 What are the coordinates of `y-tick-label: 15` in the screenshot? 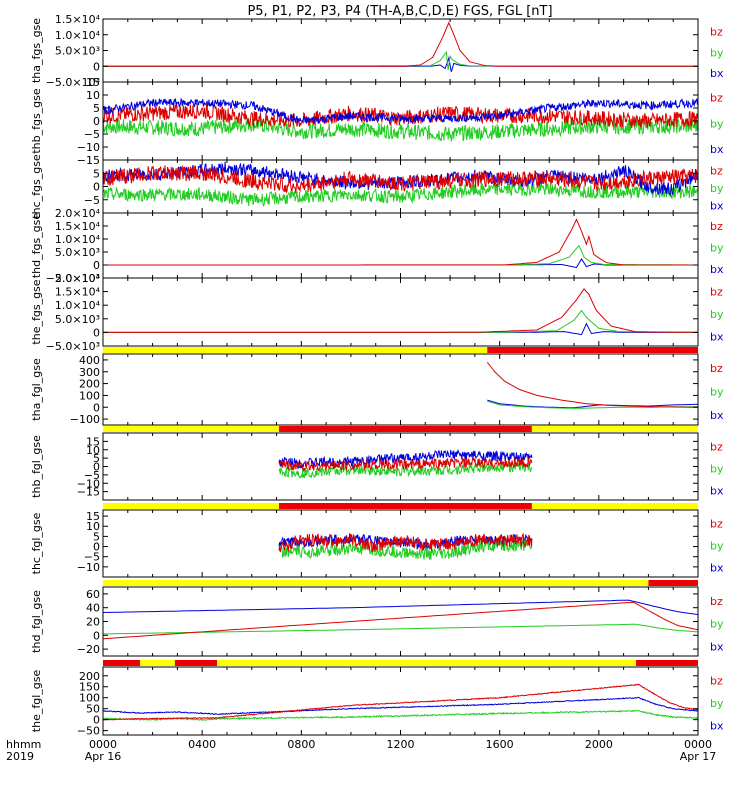 It's located at (93, 516).